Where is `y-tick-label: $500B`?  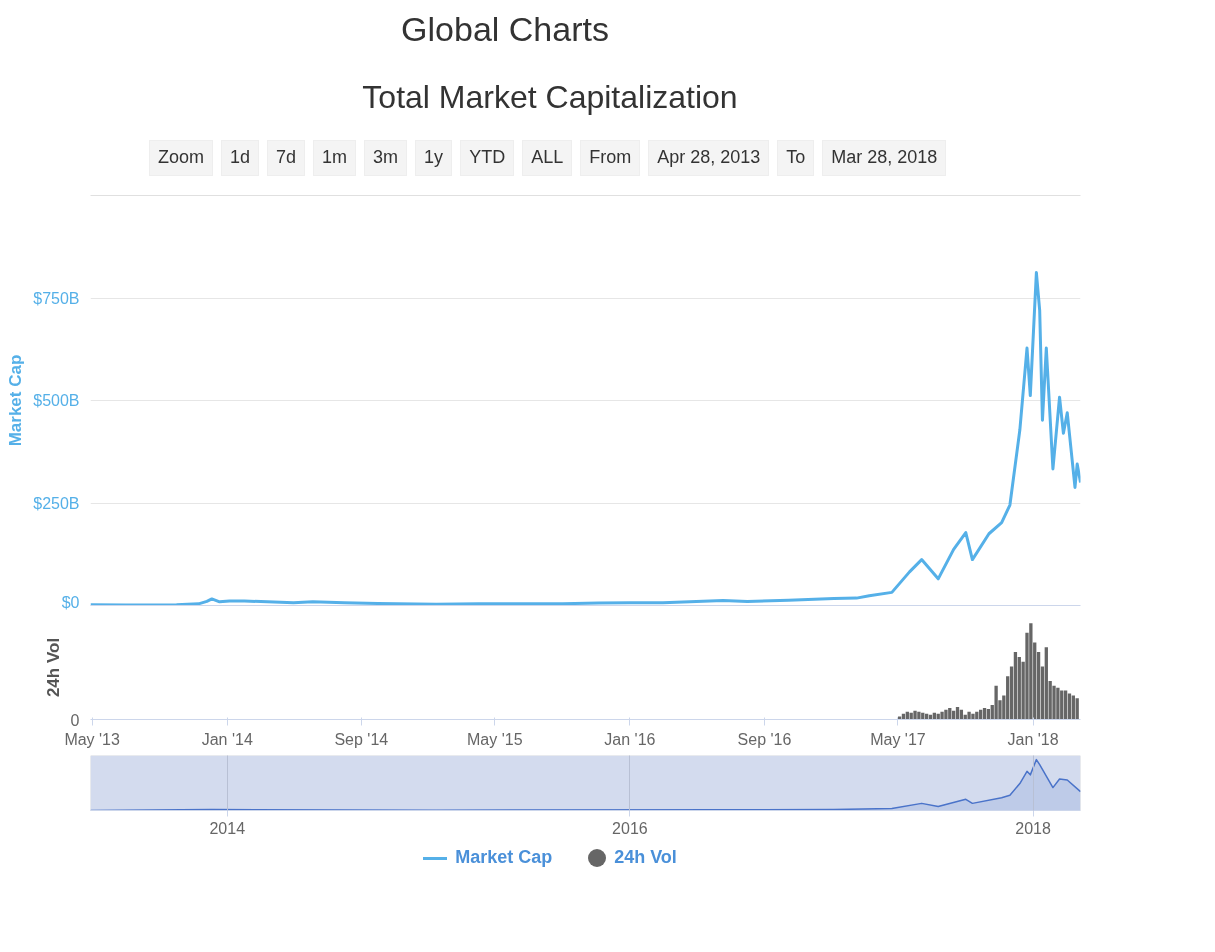
y-tick-label: $500B is located at coordinates (56, 400).